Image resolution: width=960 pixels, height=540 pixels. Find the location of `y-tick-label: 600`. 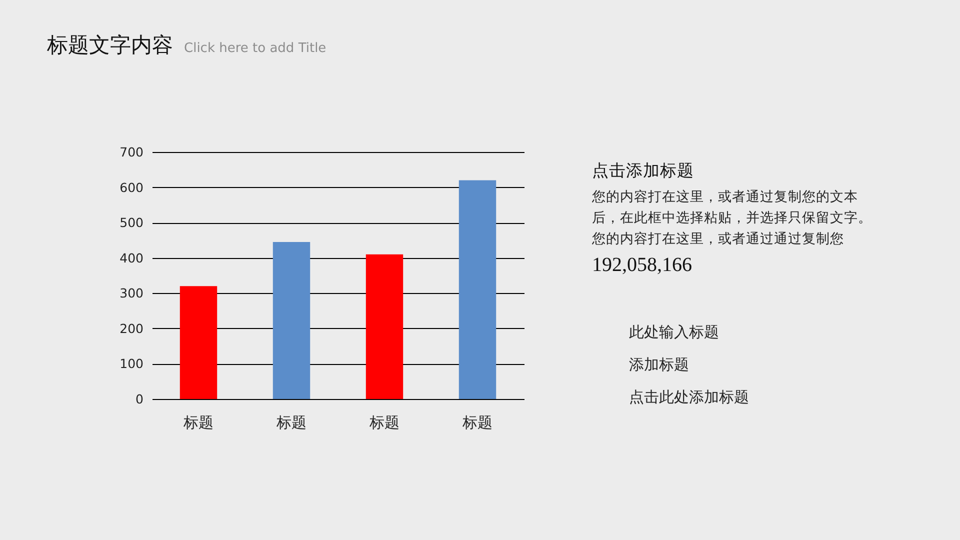

y-tick-label: 600 is located at coordinates (132, 187).